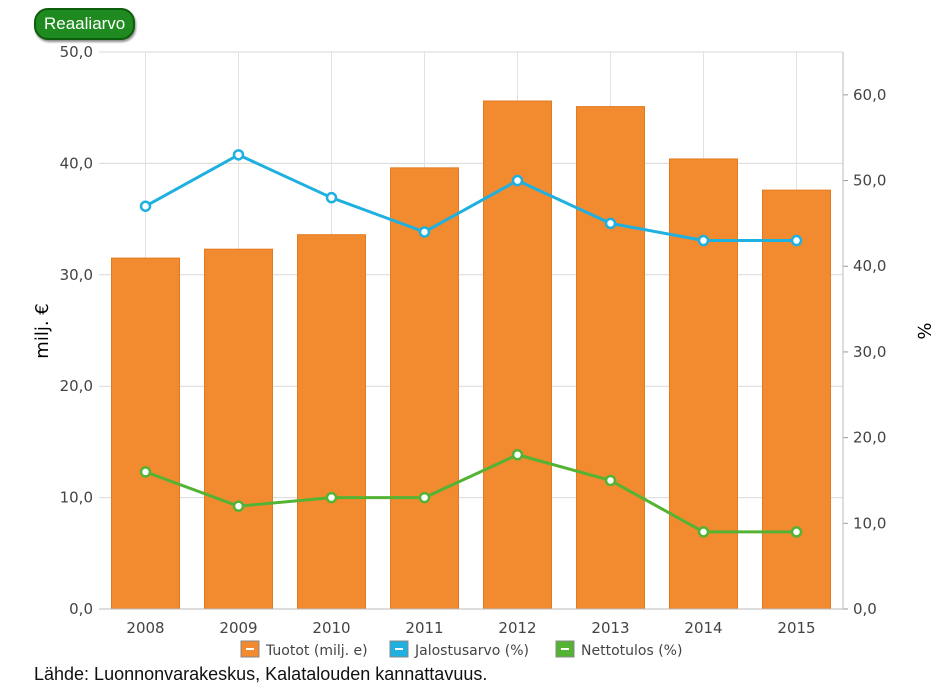 The height and width of the screenshot is (695, 940). Describe the element at coordinates (316, 651) in the screenshot. I see `legend-label: Tuotot (milj. e)` at that location.